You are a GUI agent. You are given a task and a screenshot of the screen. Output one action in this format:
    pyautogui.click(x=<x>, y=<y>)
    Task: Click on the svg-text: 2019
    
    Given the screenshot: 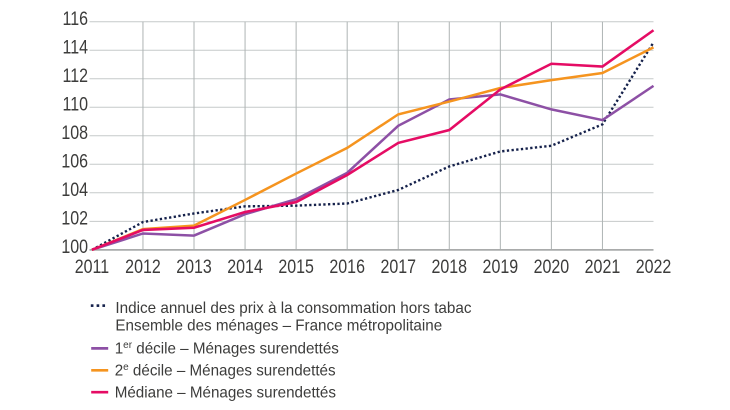 What is the action you would take?
    pyautogui.click(x=501, y=267)
    